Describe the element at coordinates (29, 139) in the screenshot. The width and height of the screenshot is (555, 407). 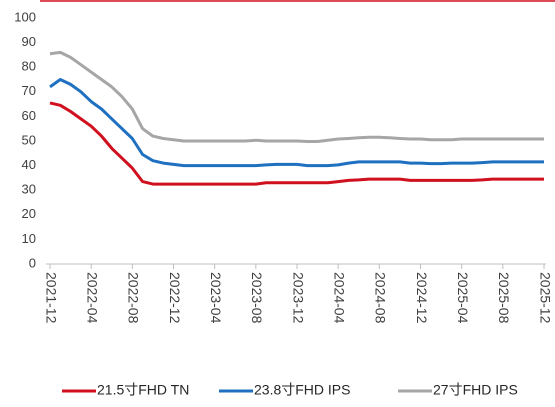
I see `y-tick-label: 50` at that location.